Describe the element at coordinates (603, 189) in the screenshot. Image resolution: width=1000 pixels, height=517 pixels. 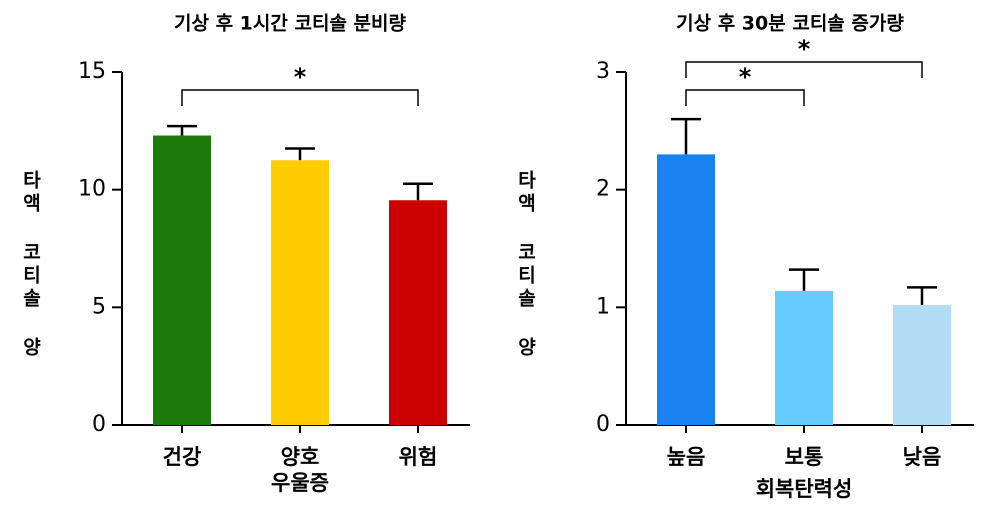
I see `y-tick-label: 2` at that location.